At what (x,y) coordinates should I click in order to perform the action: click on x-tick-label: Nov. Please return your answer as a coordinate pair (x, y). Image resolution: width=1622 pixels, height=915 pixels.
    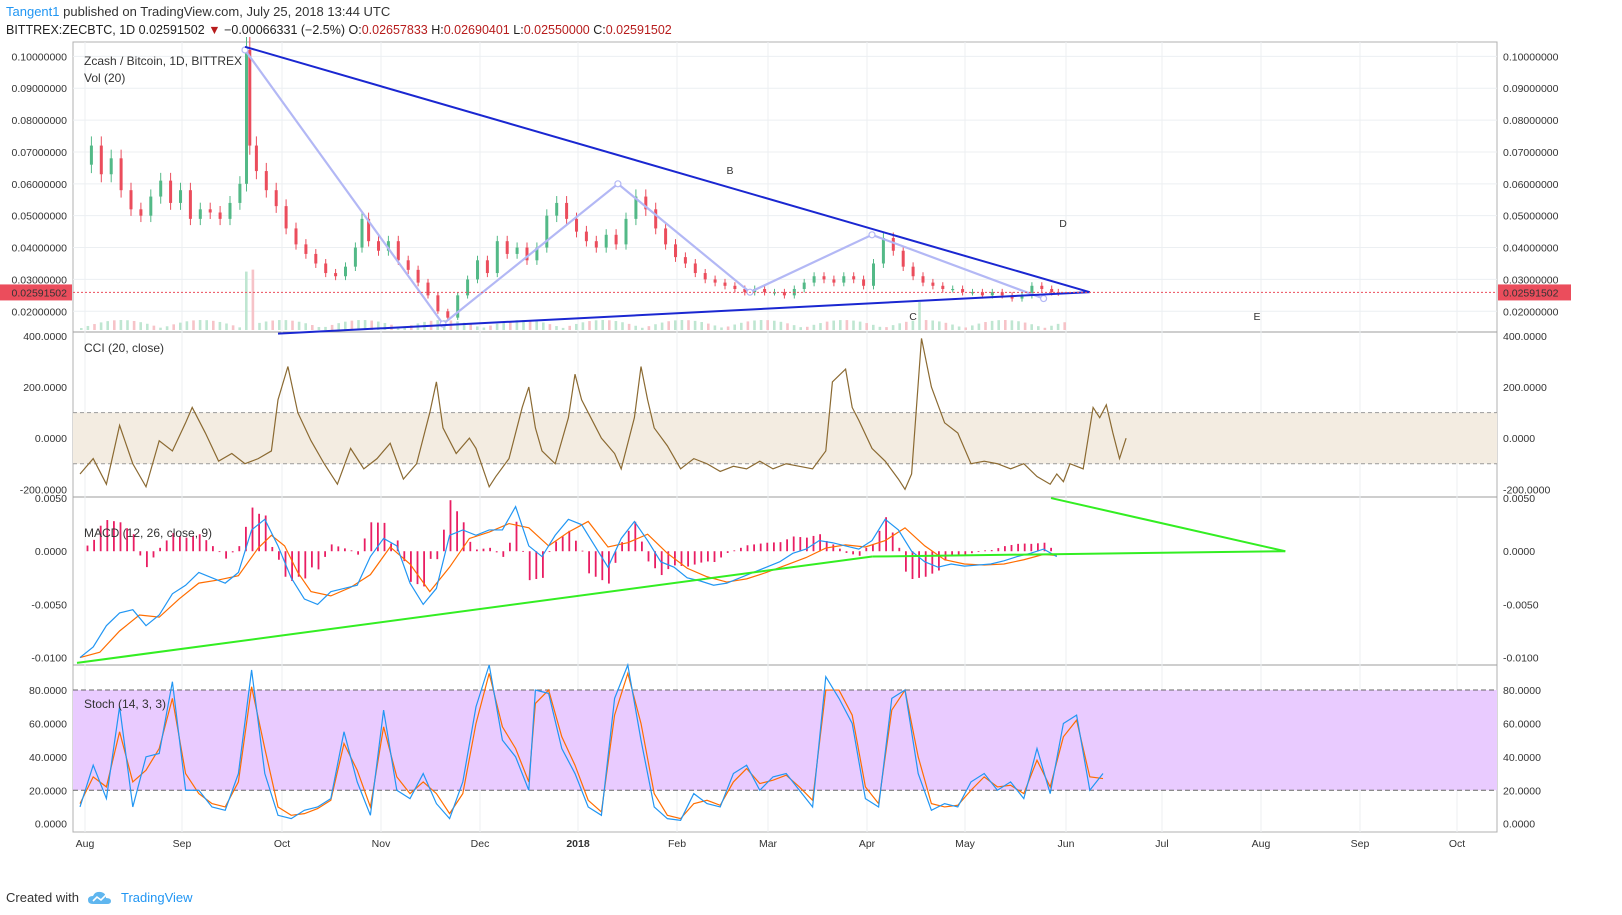
    Looking at the image, I should click on (381, 844).